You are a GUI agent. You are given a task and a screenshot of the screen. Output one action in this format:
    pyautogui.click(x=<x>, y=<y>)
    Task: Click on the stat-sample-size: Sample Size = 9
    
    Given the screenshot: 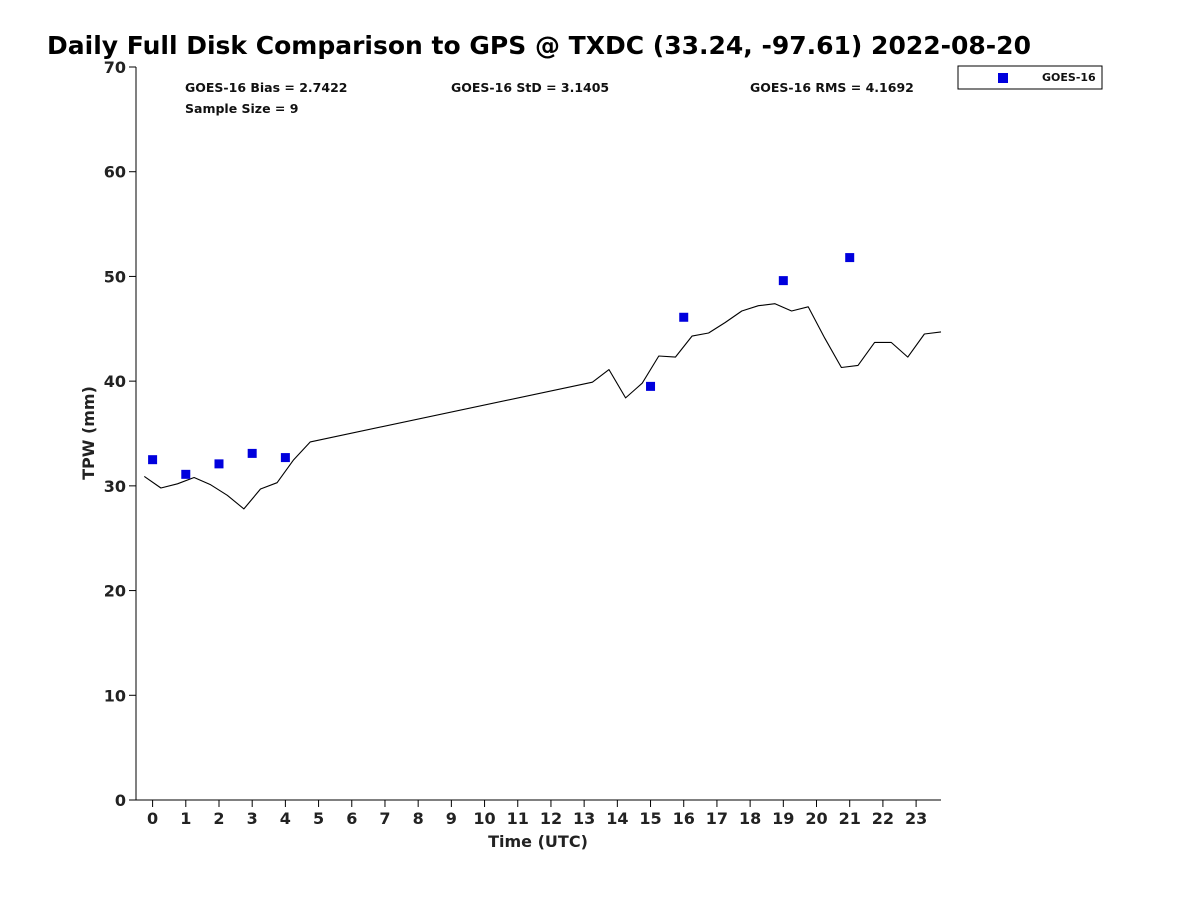 What is the action you would take?
    pyautogui.click(x=241, y=108)
    